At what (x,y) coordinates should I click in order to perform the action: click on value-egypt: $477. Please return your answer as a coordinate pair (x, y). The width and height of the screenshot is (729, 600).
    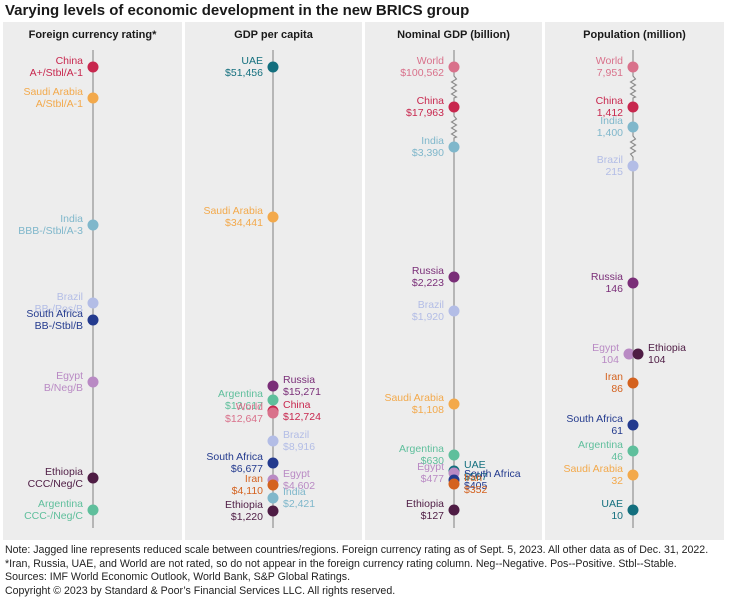
    Looking at the image, I should click on (433, 479).